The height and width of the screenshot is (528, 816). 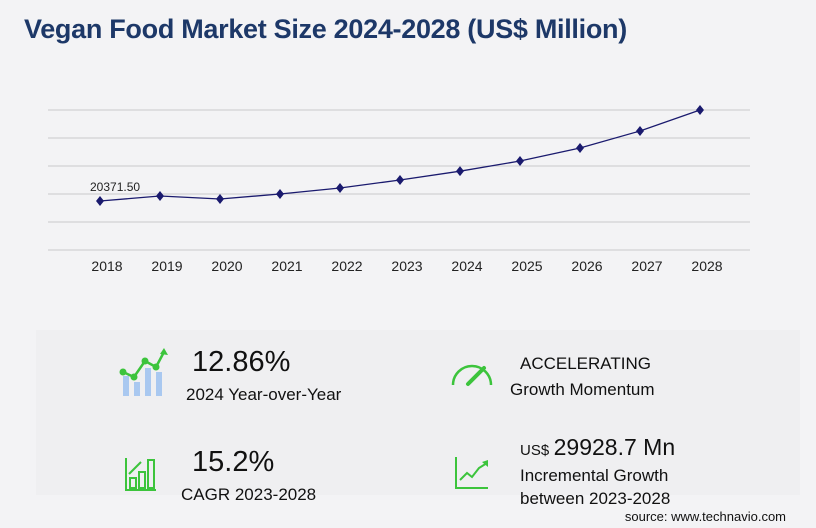 I want to click on data-label: 20371.50, so click(x=115, y=187).